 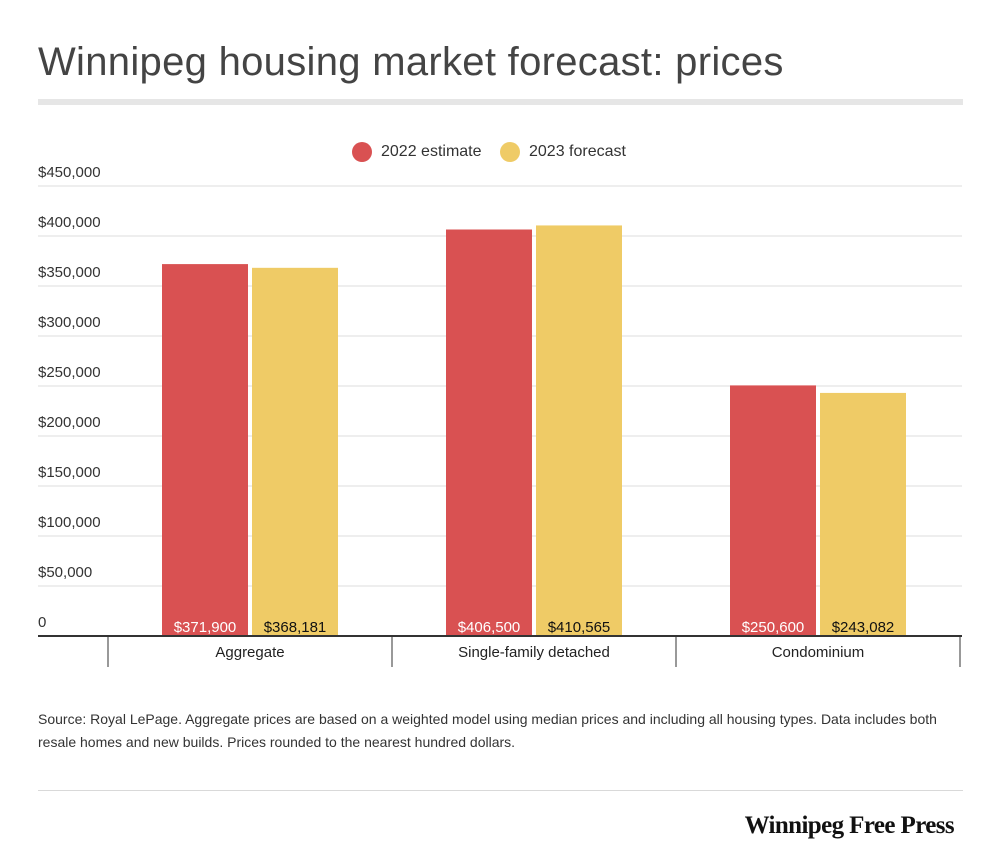 I want to click on legend-swatch-2022, so click(x=362, y=152).